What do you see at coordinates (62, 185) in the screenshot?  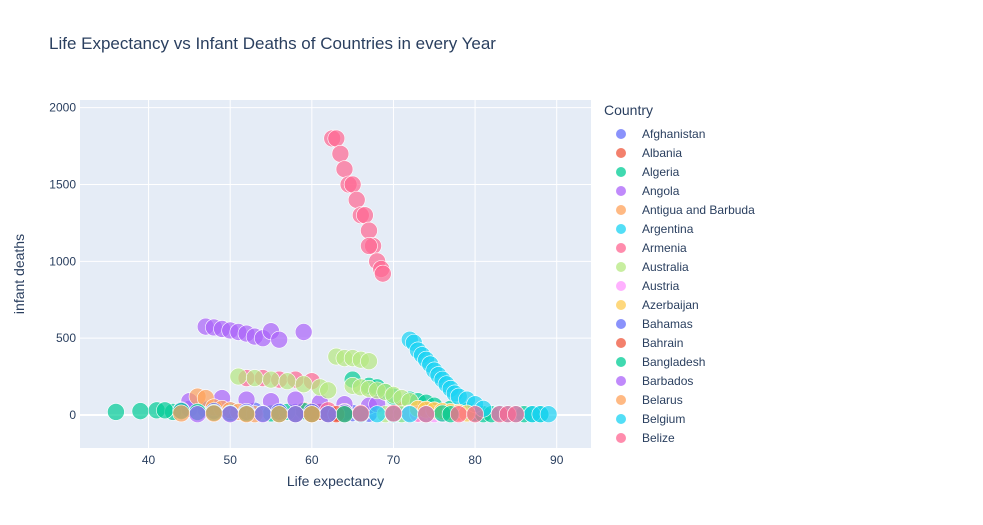 I see `y-tick-label: 1500` at bounding box center [62, 185].